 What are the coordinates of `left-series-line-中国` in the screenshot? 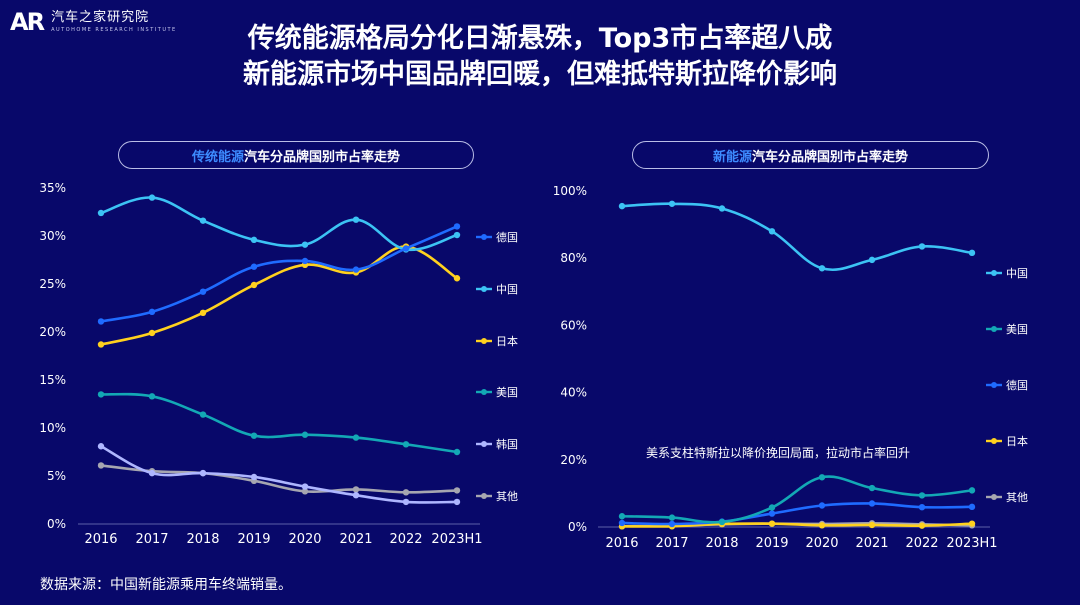 It's located at (279, 224).